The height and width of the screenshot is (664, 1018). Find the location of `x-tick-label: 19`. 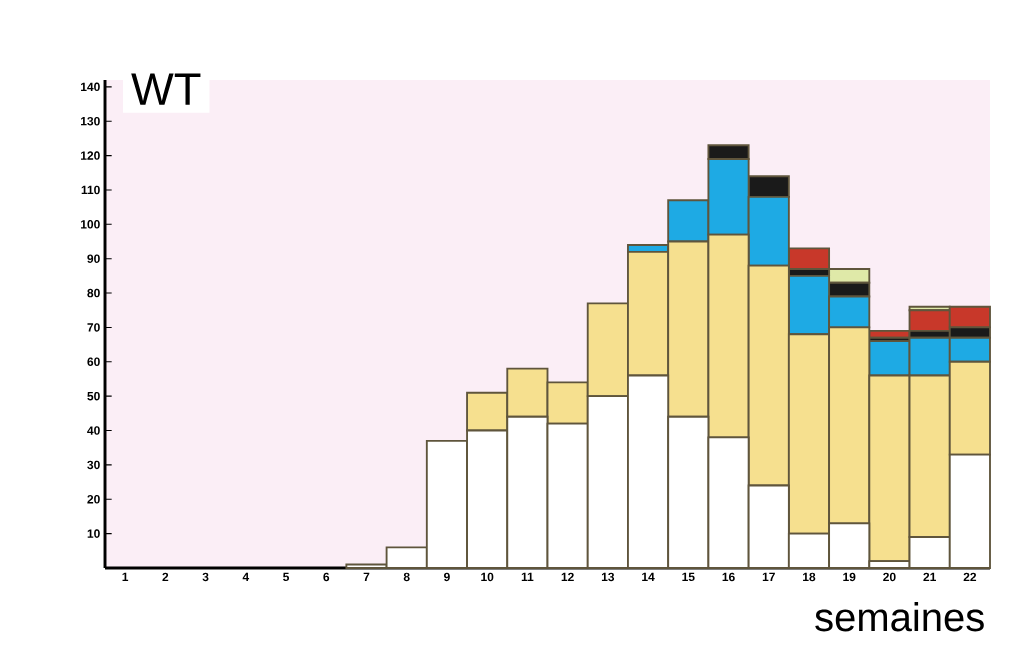

x-tick-label: 19 is located at coordinates (849, 577).